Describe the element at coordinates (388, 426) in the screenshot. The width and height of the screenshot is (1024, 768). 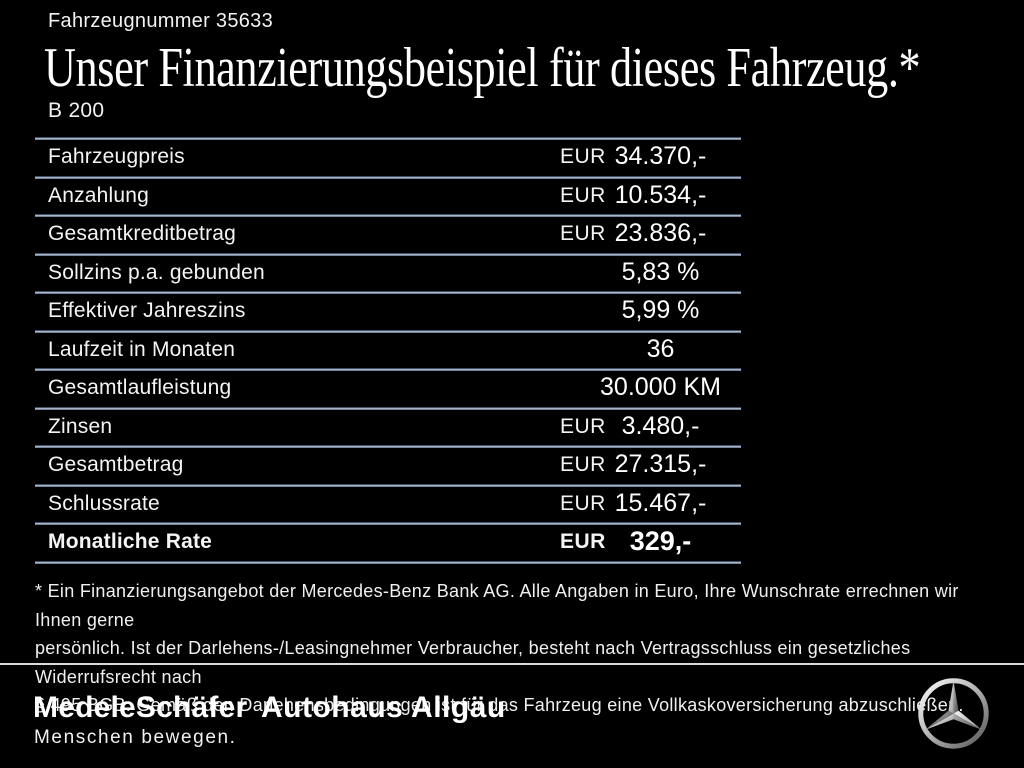
I see `table-row: Zinsen EUR 3.480,-` at that location.